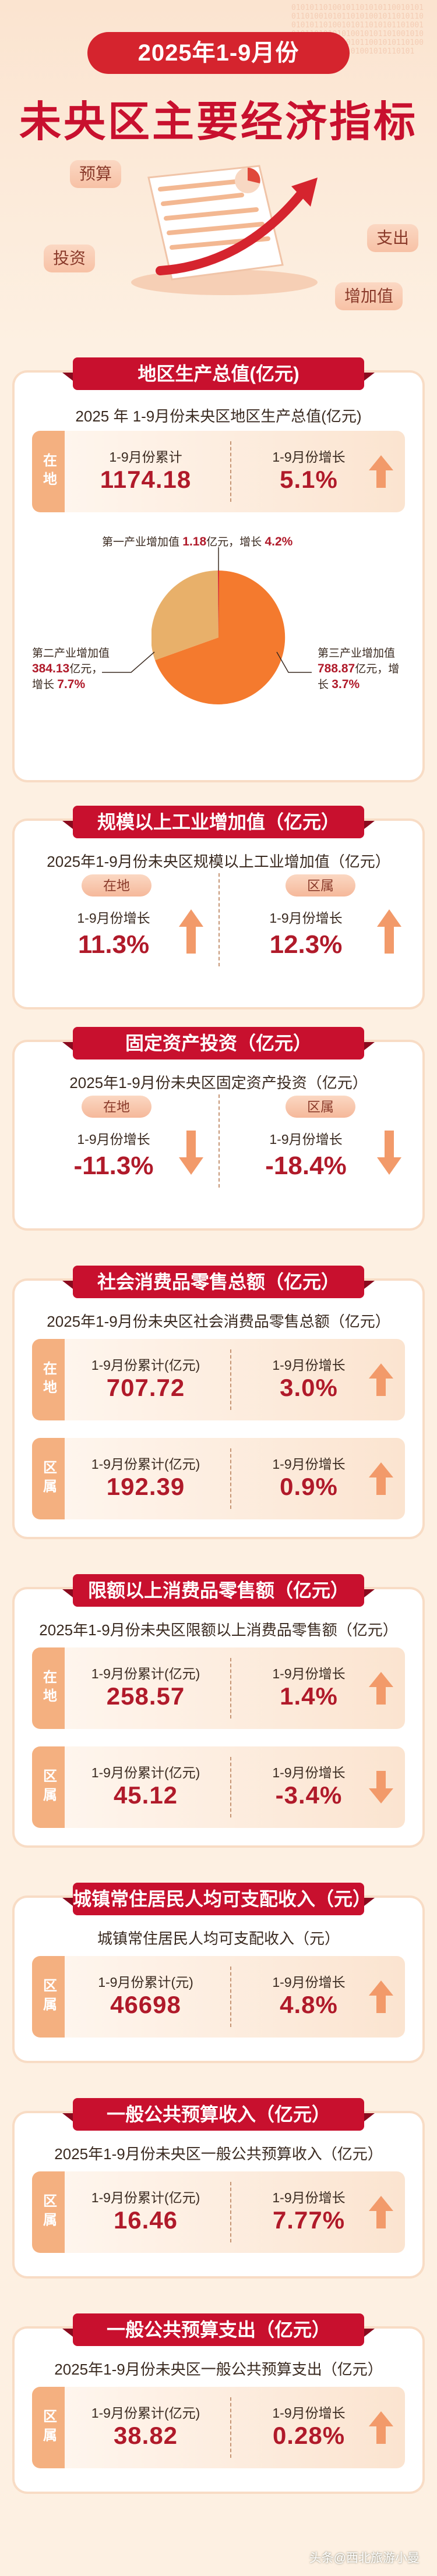 Image resolution: width=437 pixels, height=2576 pixels. I want to click on retail-above-card-local: 在地 1-9月份累计(亿元) 258.57 1-9月份增长 1.4%, so click(218, 1688).